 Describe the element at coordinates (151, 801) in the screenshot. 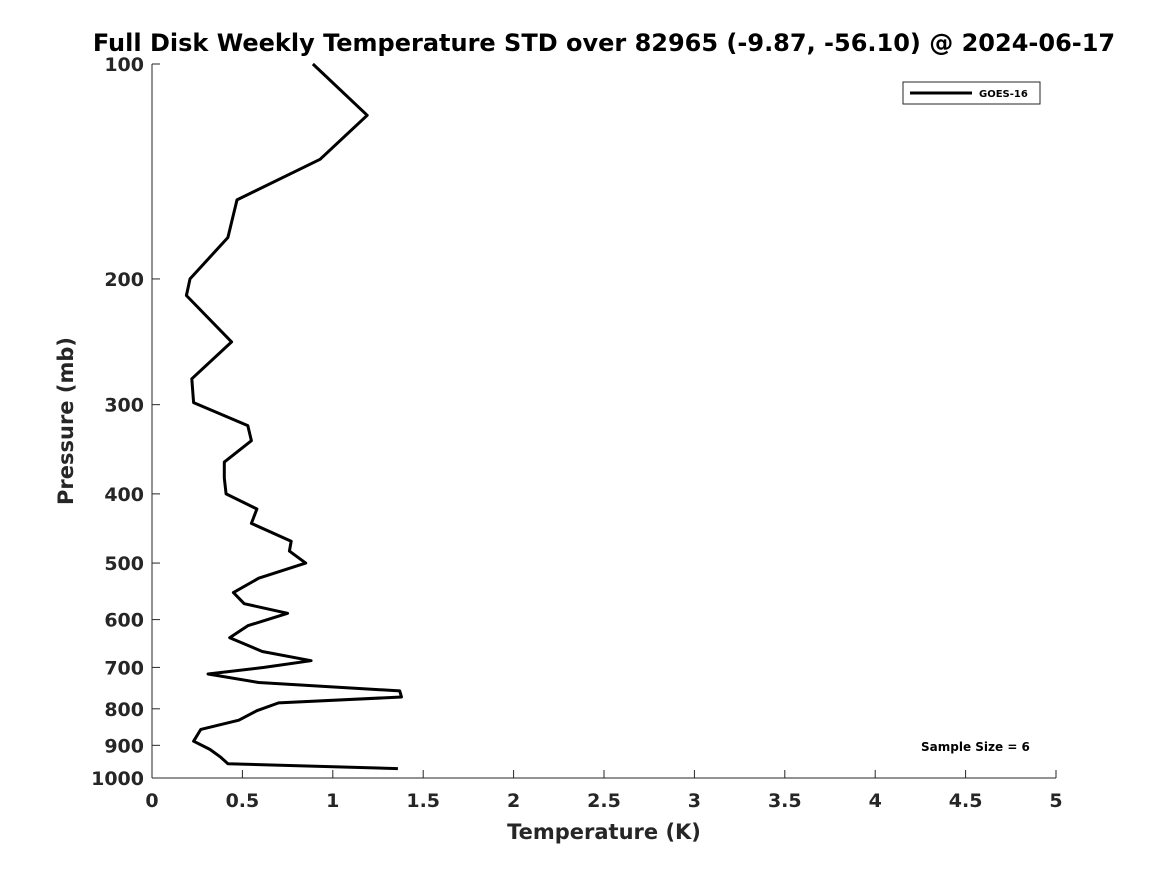

I see `x-tick-label: 0` at that location.